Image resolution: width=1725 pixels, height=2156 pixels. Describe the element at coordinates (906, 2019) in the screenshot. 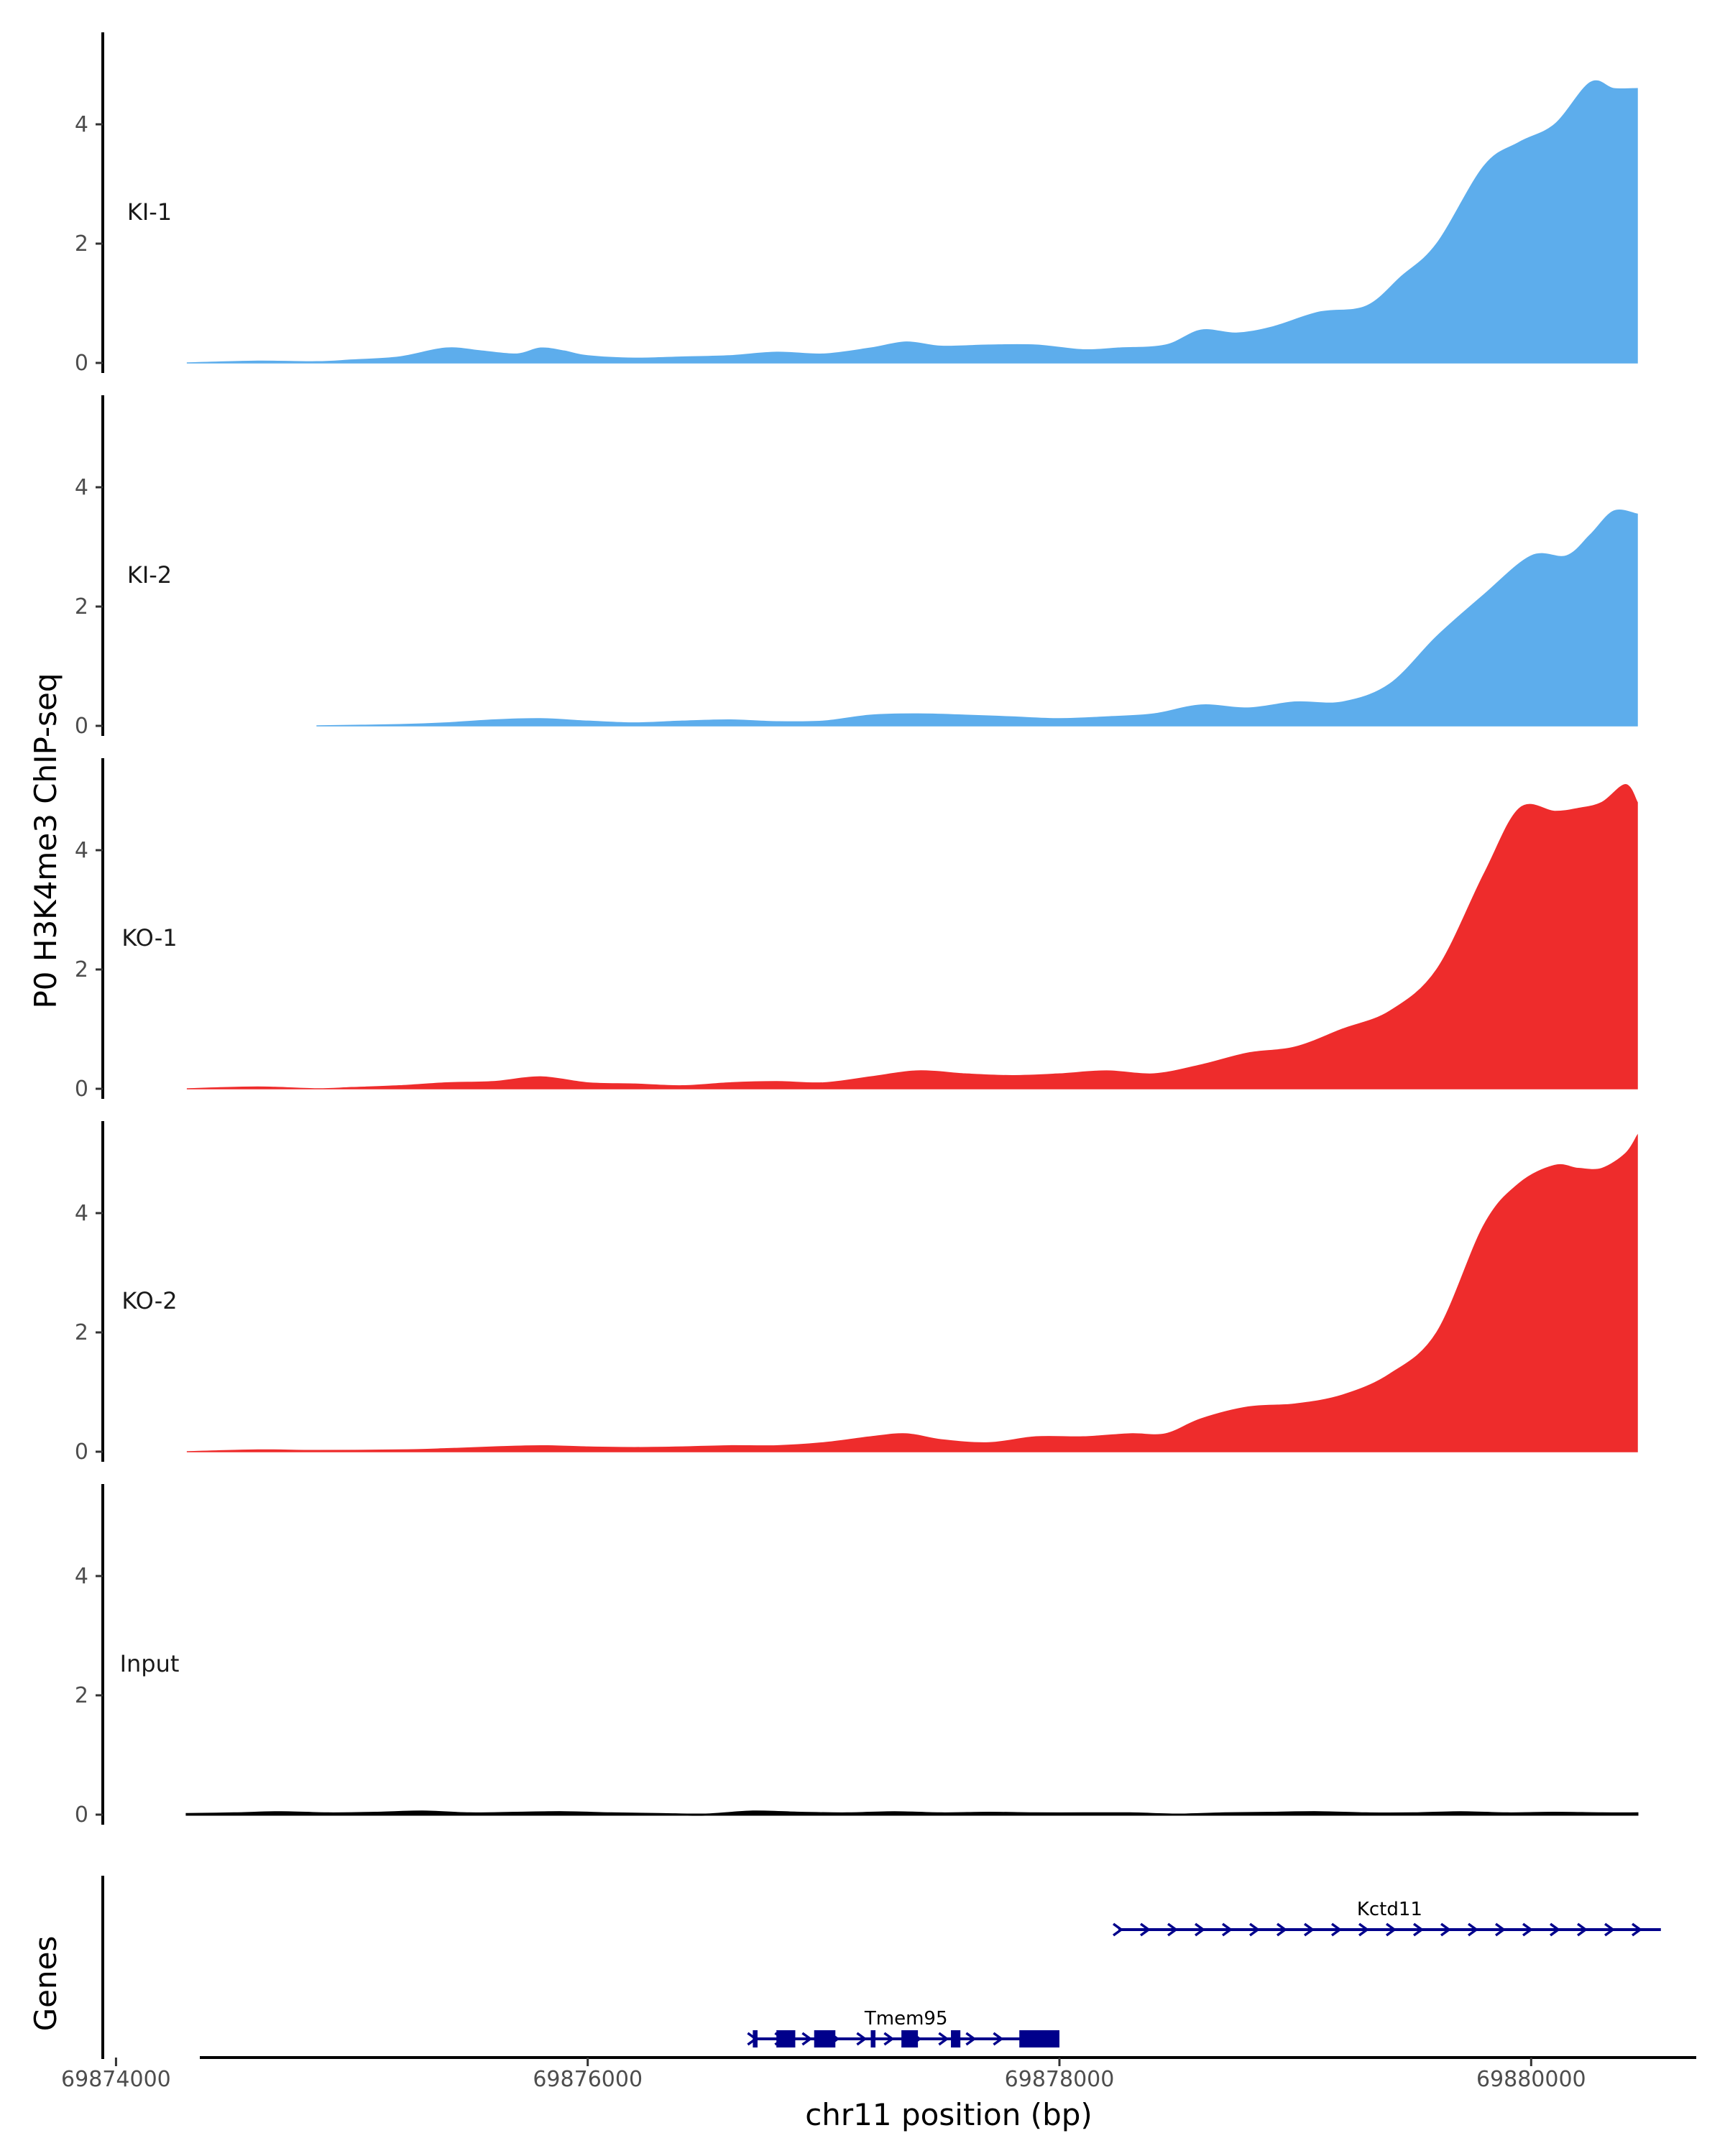

I see `gene-label: Tmem95` at that location.